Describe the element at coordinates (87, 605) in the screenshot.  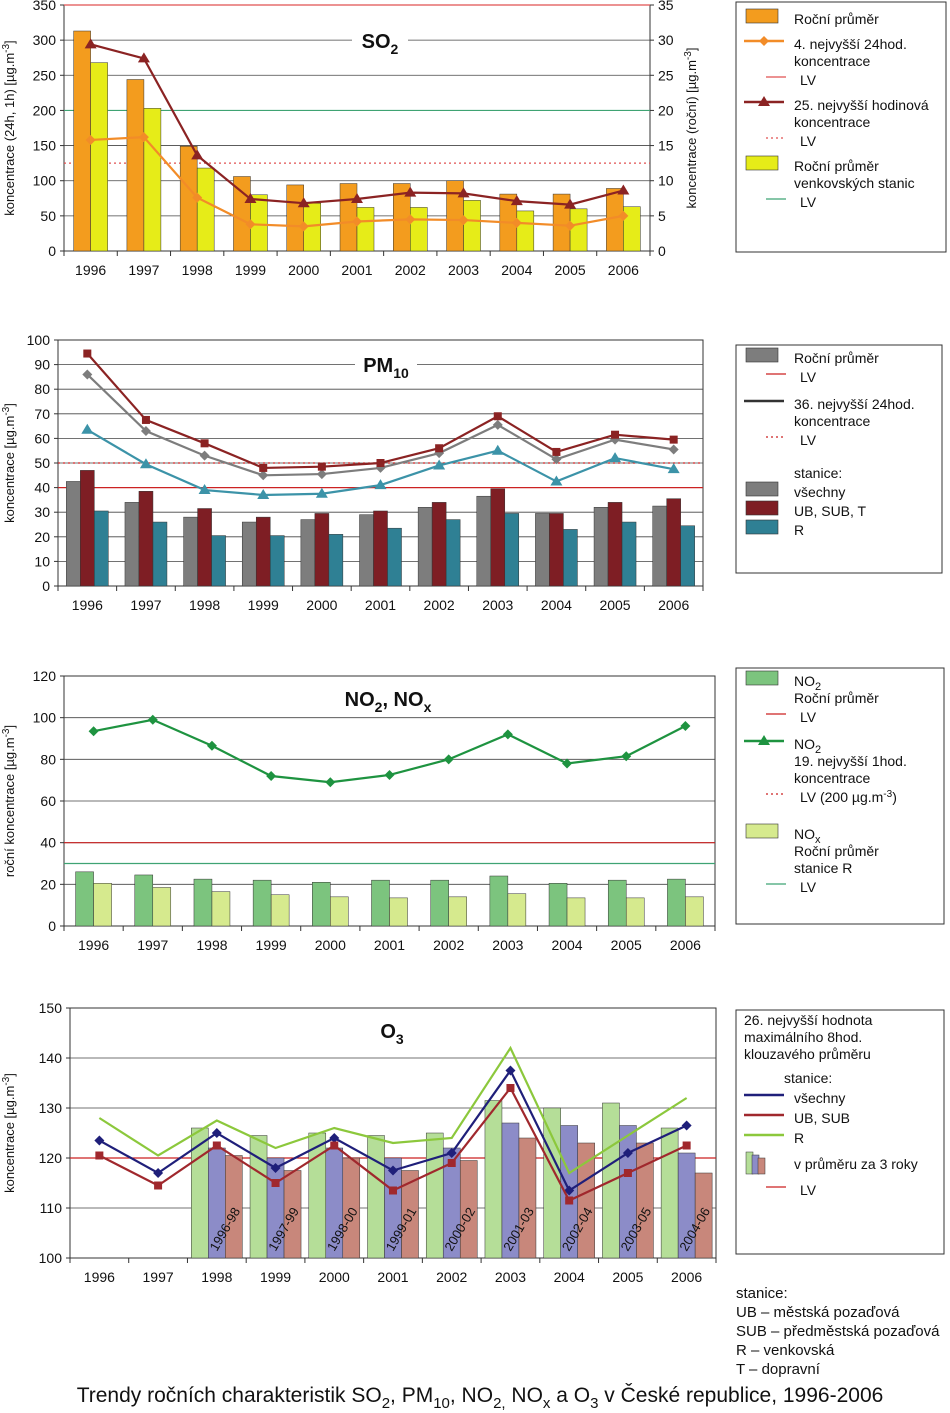
I see `x-tick-label: 1996` at that location.